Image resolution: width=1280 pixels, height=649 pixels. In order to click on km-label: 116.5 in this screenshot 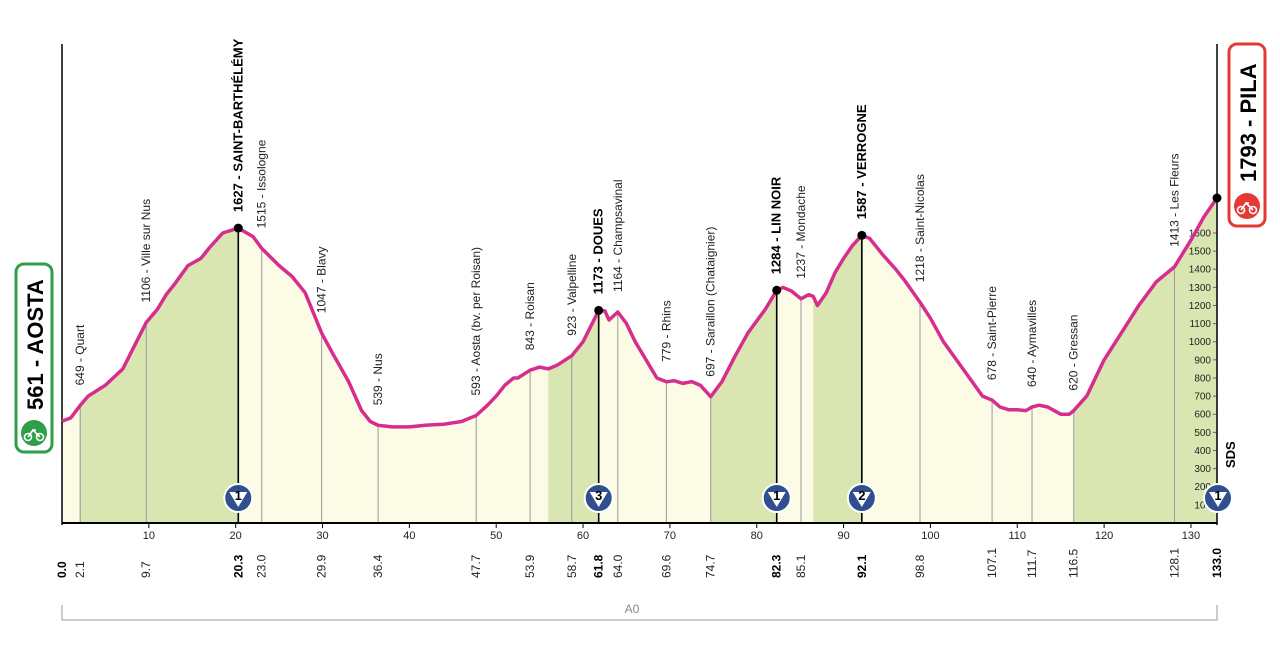, I will do `click(1074, 563)`.